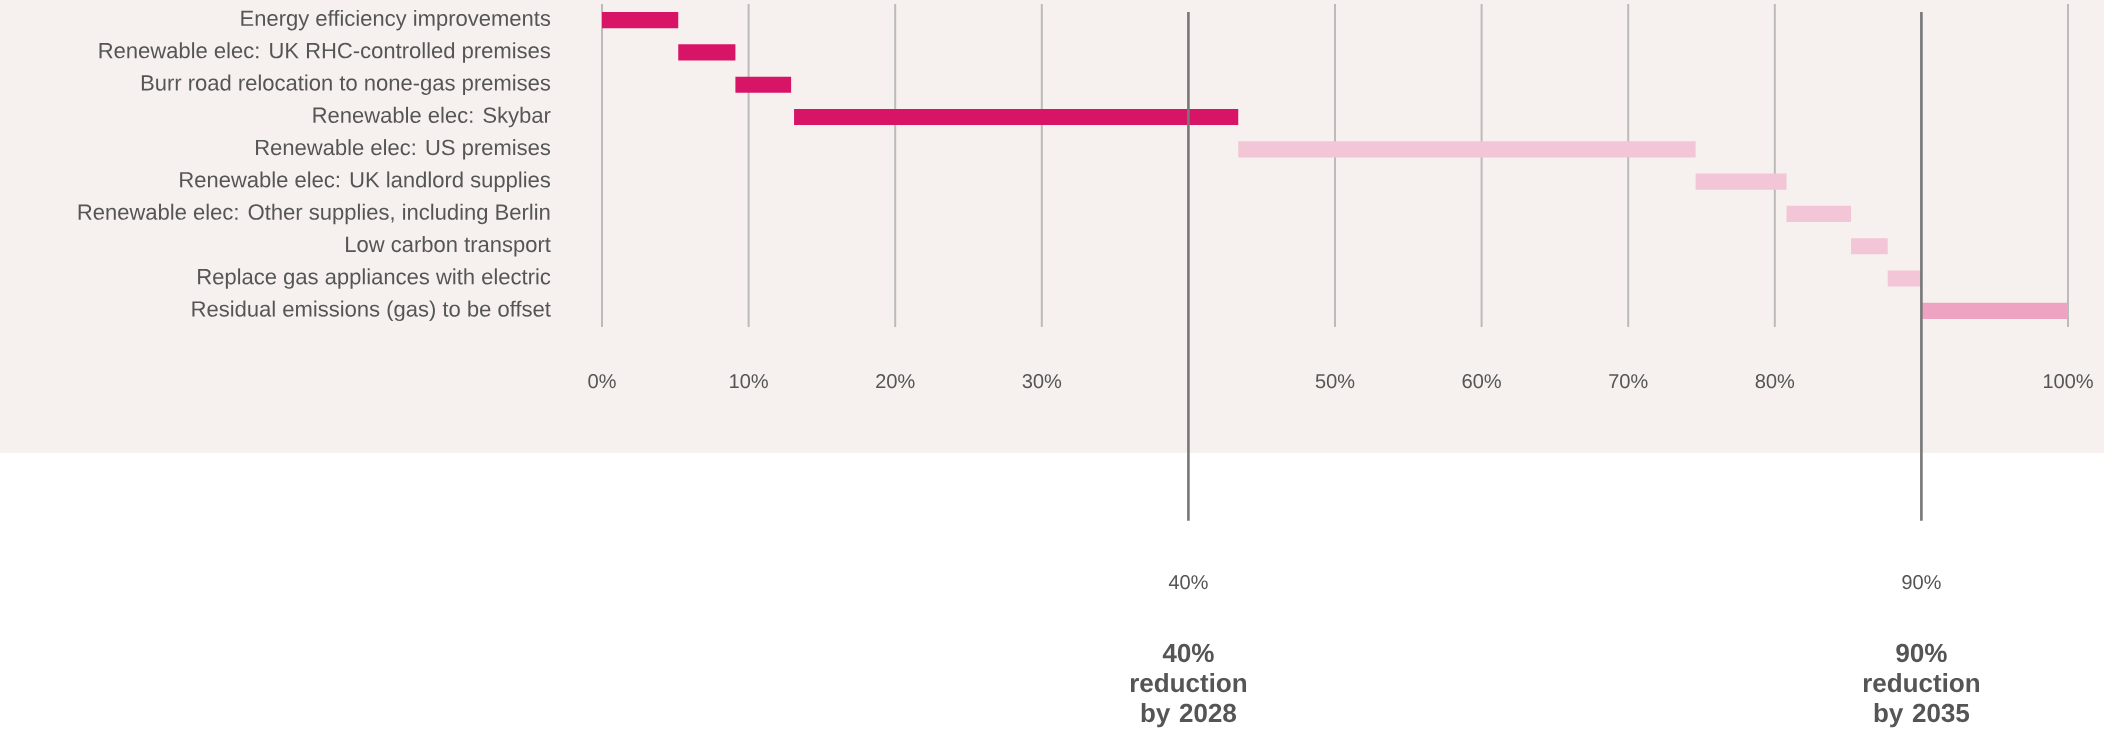 Image resolution: width=2104 pixels, height=732 pixels. What do you see at coordinates (314, 214) in the screenshot?
I see `y-tick-label: Renewable elec: Other supplies, including Berlin` at bounding box center [314, 214].